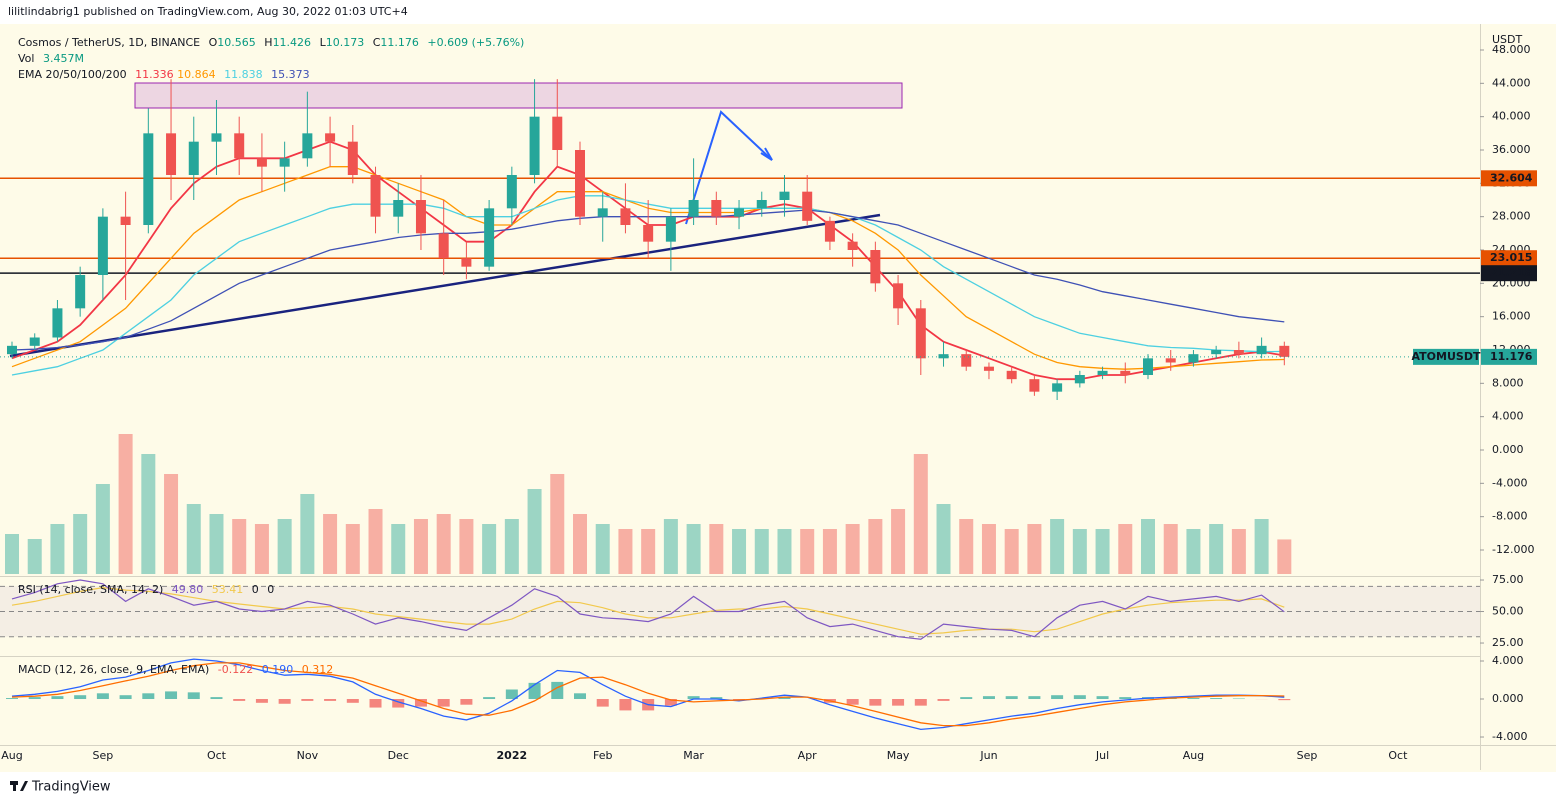  I want to click on symbol-tag-label: ATOMUSDT, so click(1446, 356).